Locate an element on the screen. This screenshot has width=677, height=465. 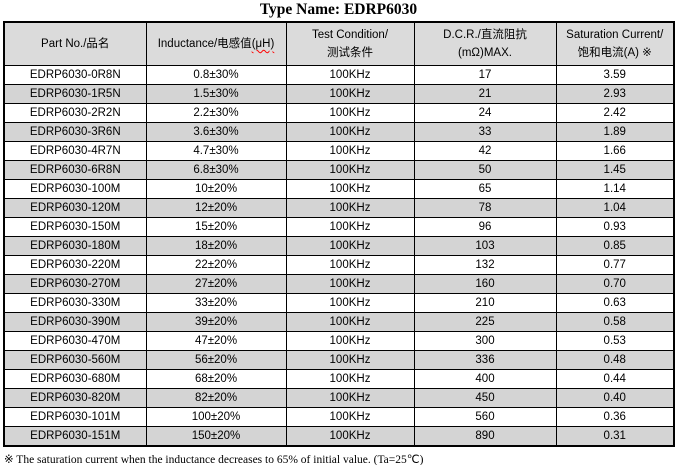
table-row: EDRP6030-151M 150±20% 100KHz 890 0.31 is located at coordinates (339, 435).